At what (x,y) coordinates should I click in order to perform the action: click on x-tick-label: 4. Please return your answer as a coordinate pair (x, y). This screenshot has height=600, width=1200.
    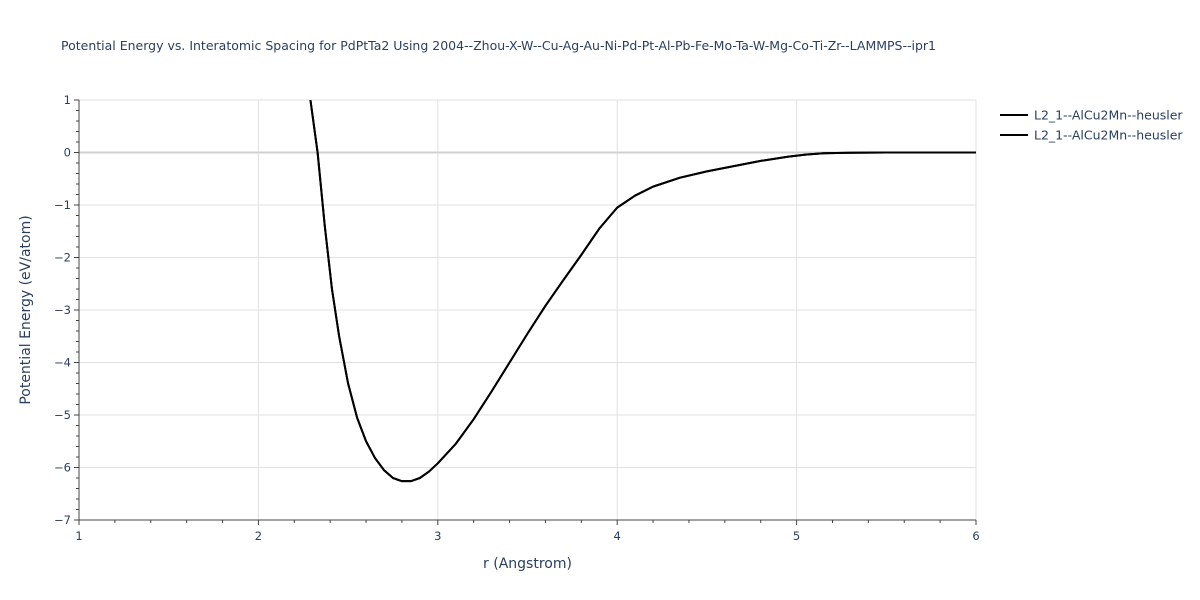
    Looking at the image, I should click on (617, 536).